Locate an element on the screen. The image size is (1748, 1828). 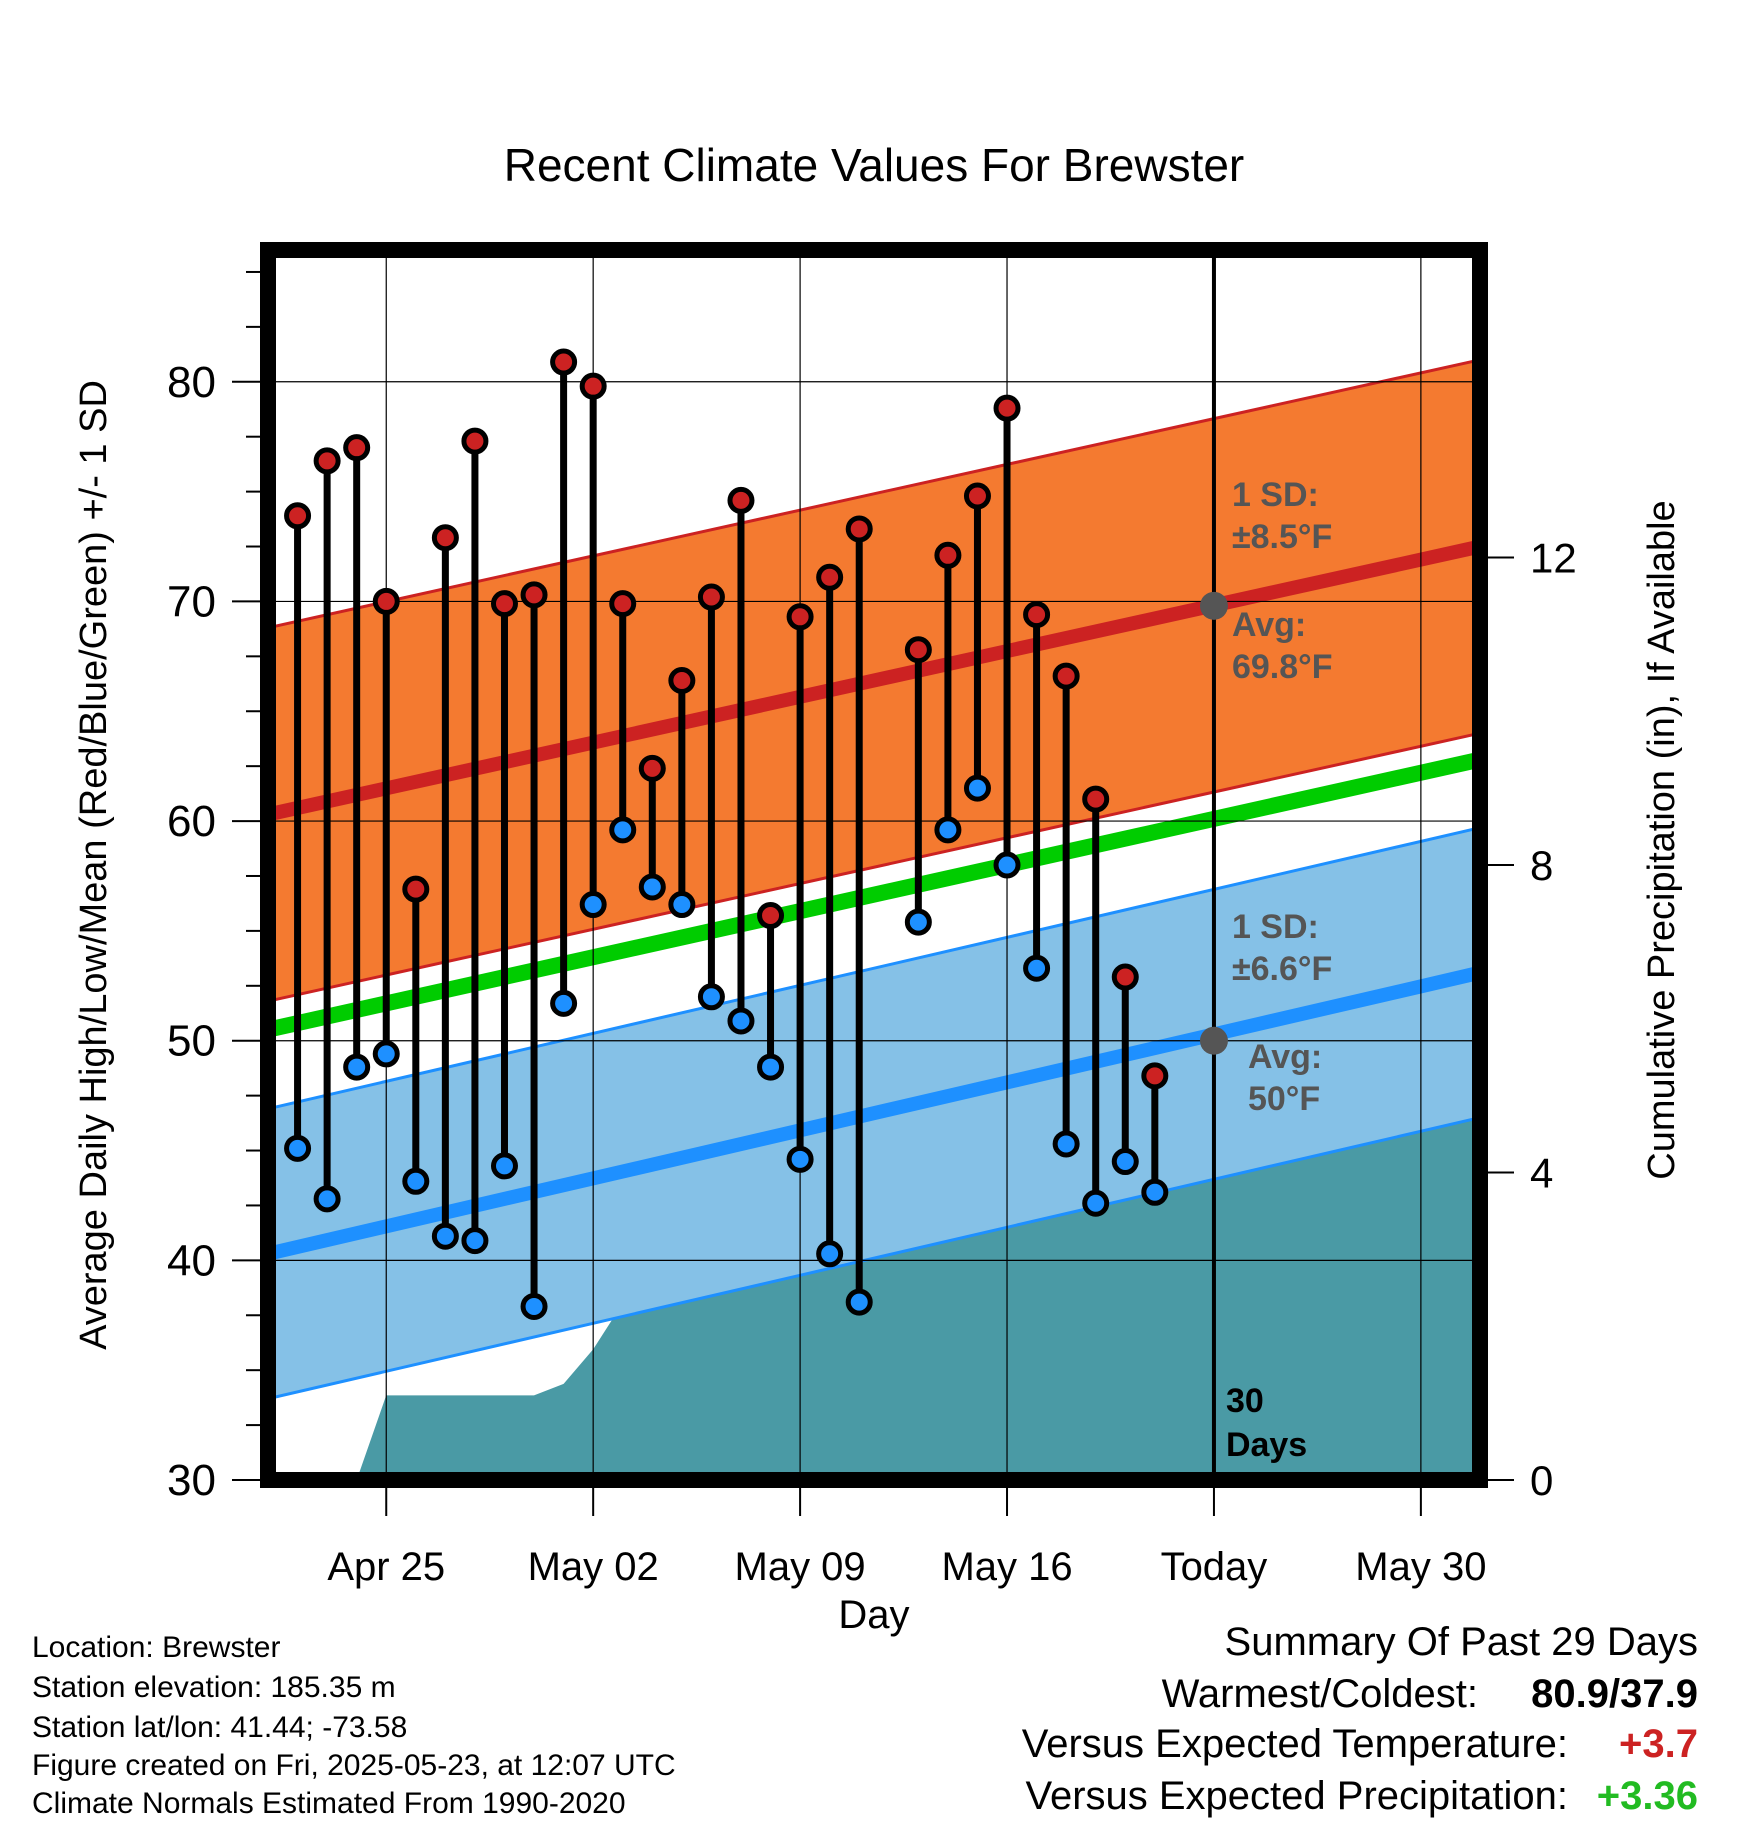
y-tick-label: 60 is located at coordinates (191, 821).